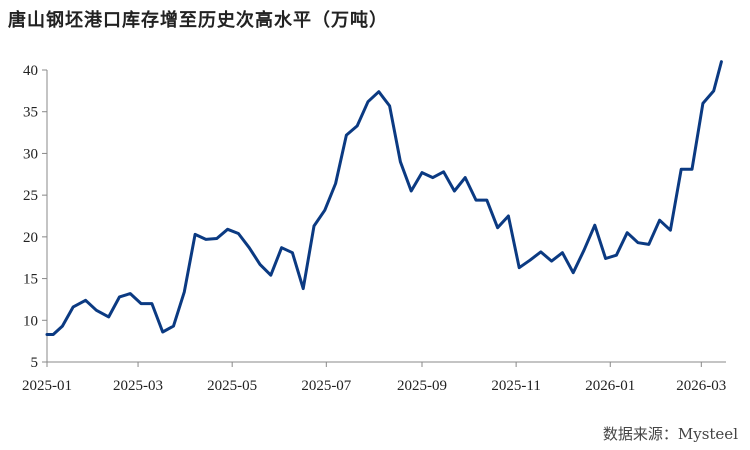 This screenshot has width=750, height=450. What do you see at coordinates (30, 238) in the screenshot?
I see `y-tick-label: 20` at bounding box center [30, 238].